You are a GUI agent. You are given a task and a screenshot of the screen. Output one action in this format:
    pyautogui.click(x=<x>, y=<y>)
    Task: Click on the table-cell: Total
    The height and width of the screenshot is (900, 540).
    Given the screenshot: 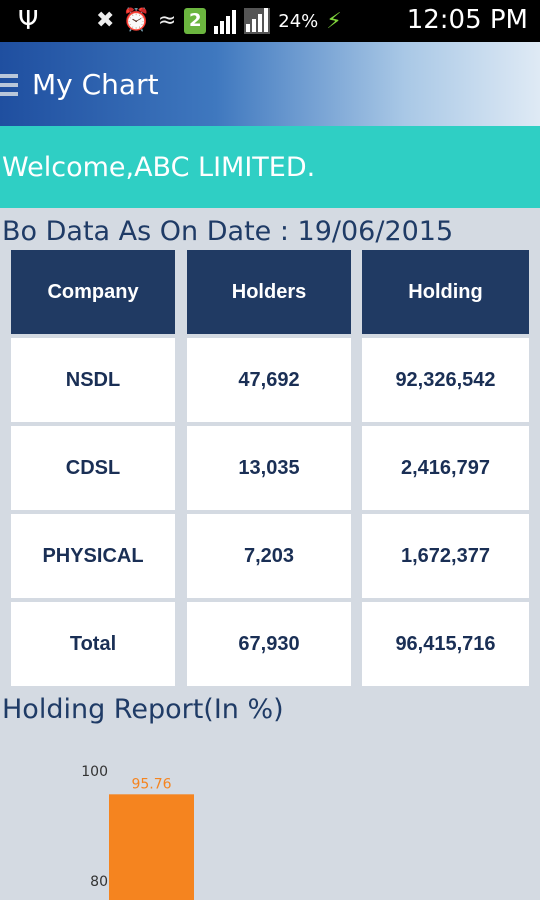 What is the action you would take?
    pyautogui.click(x=93, y=644)
    